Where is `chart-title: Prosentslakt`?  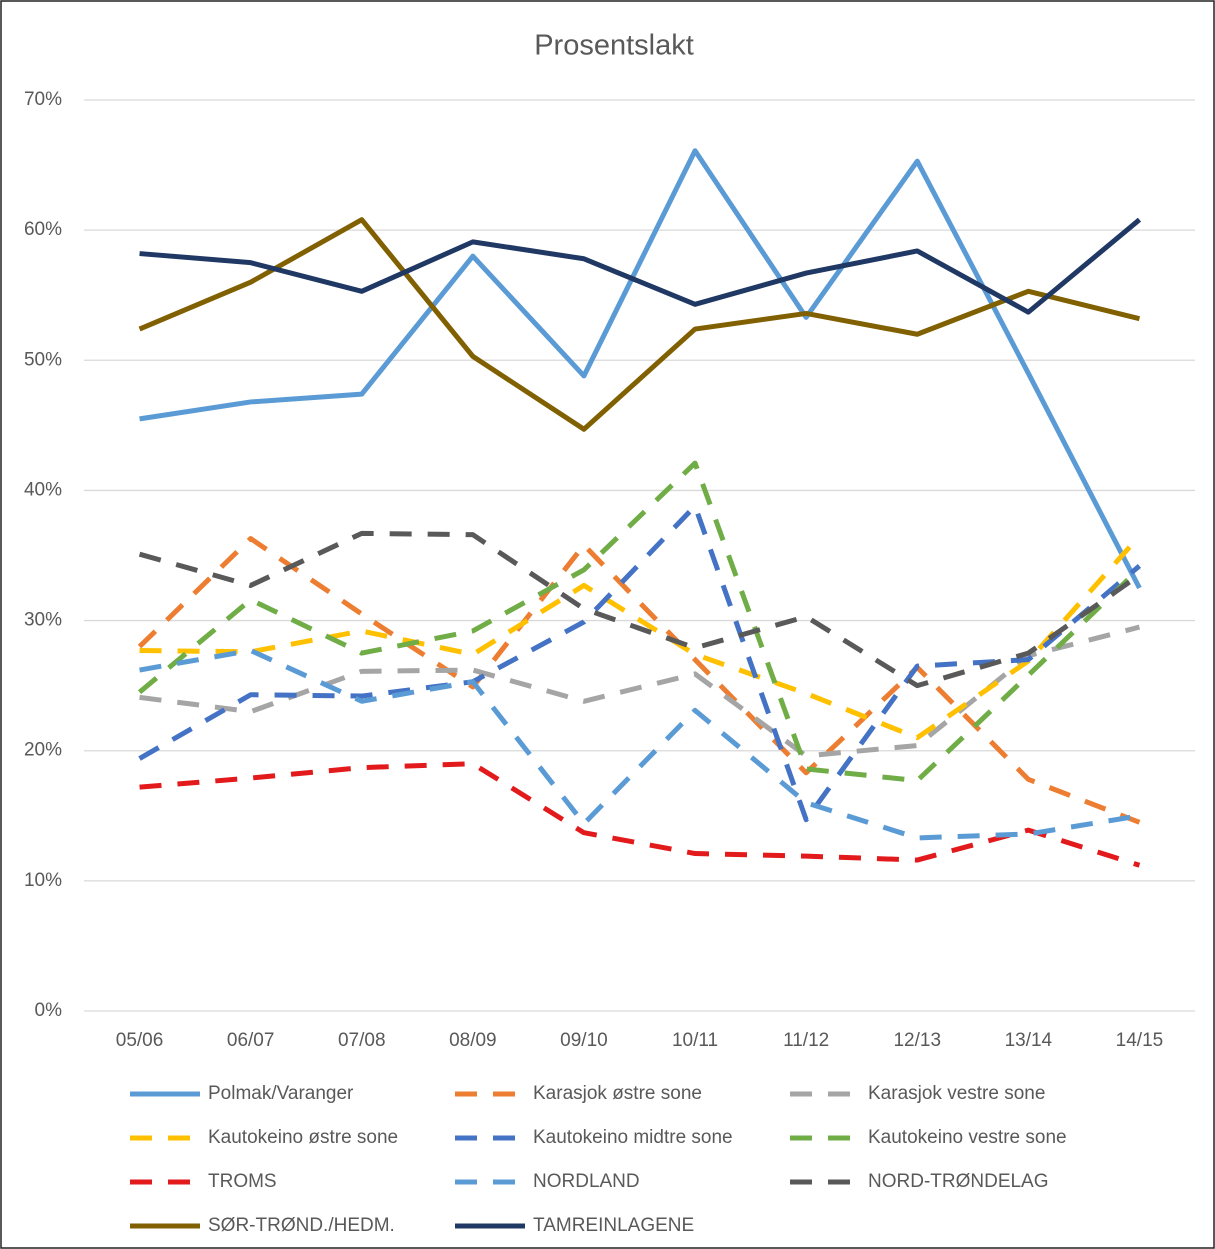
chart-title: Prosentslakt is located at coordinates (614, 46).